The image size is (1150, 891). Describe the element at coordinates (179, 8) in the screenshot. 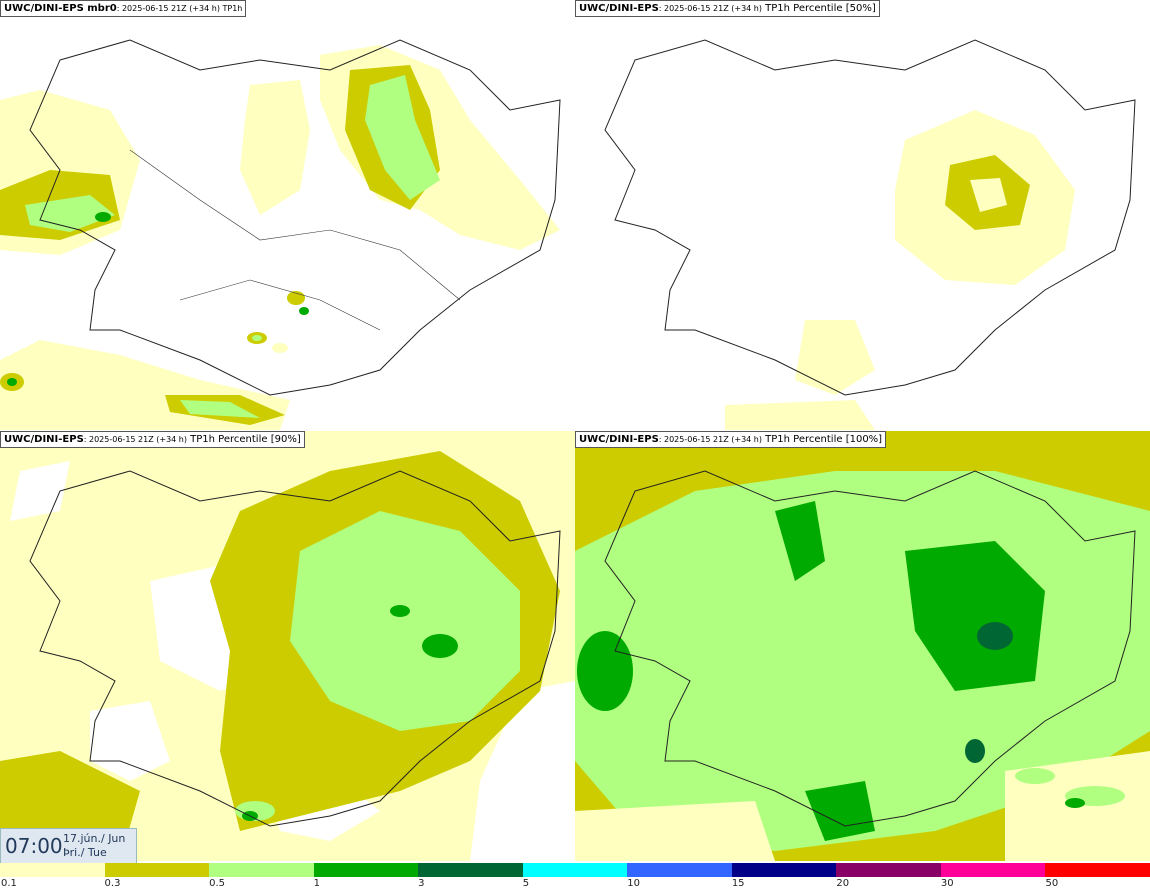

I see `run-meta: : 2025-06-15 21Z (+34 h) TP1h` at that location.